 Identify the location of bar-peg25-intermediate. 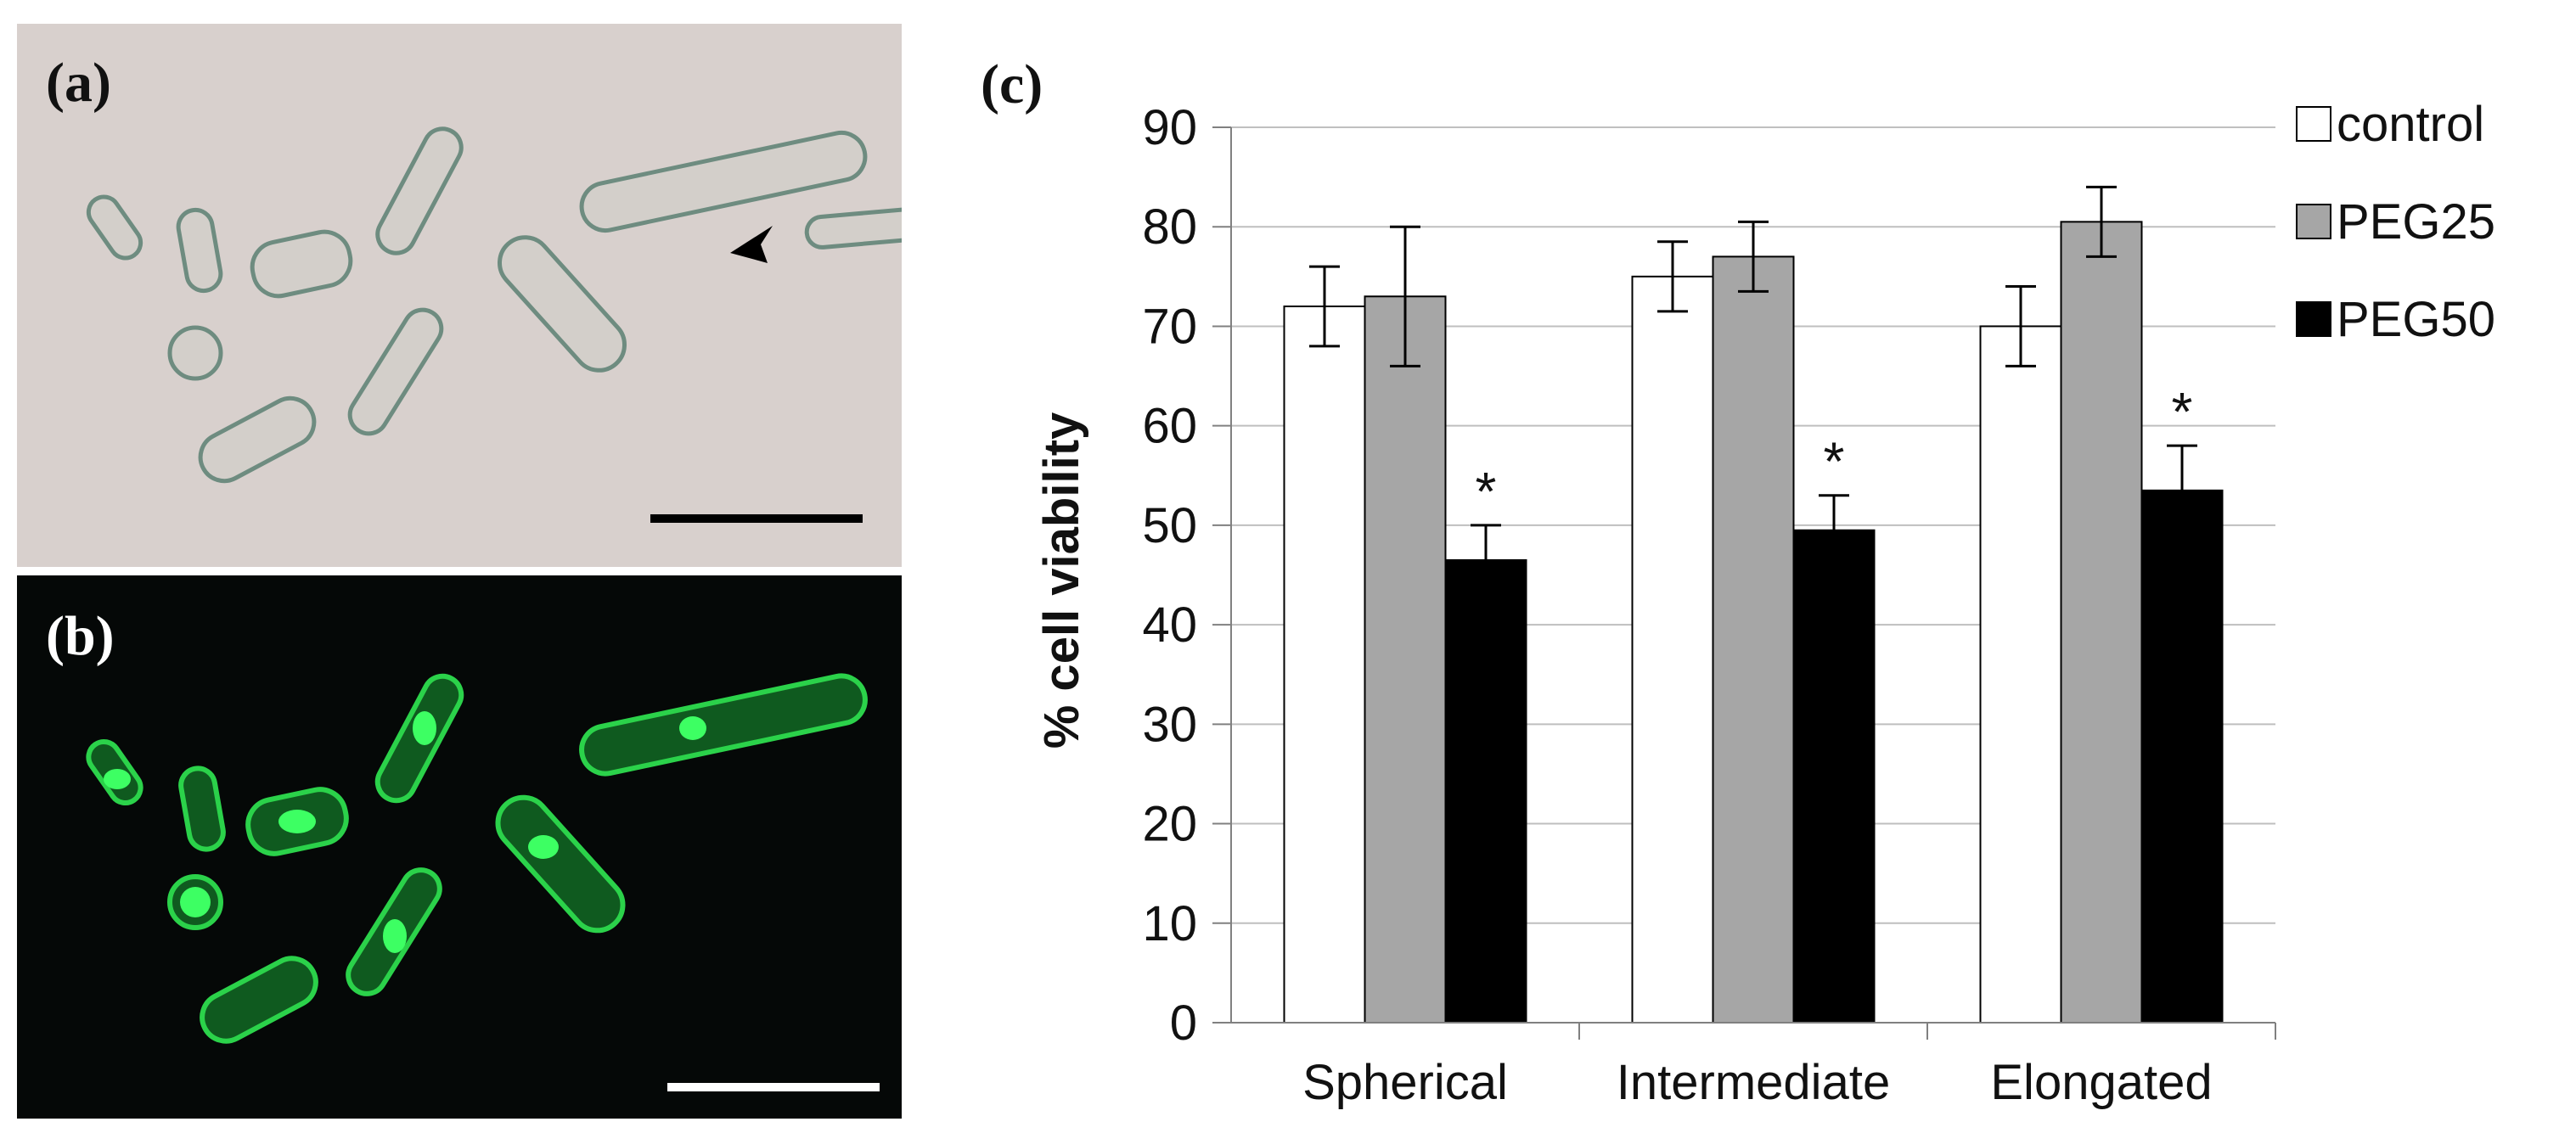
(1753, 639).